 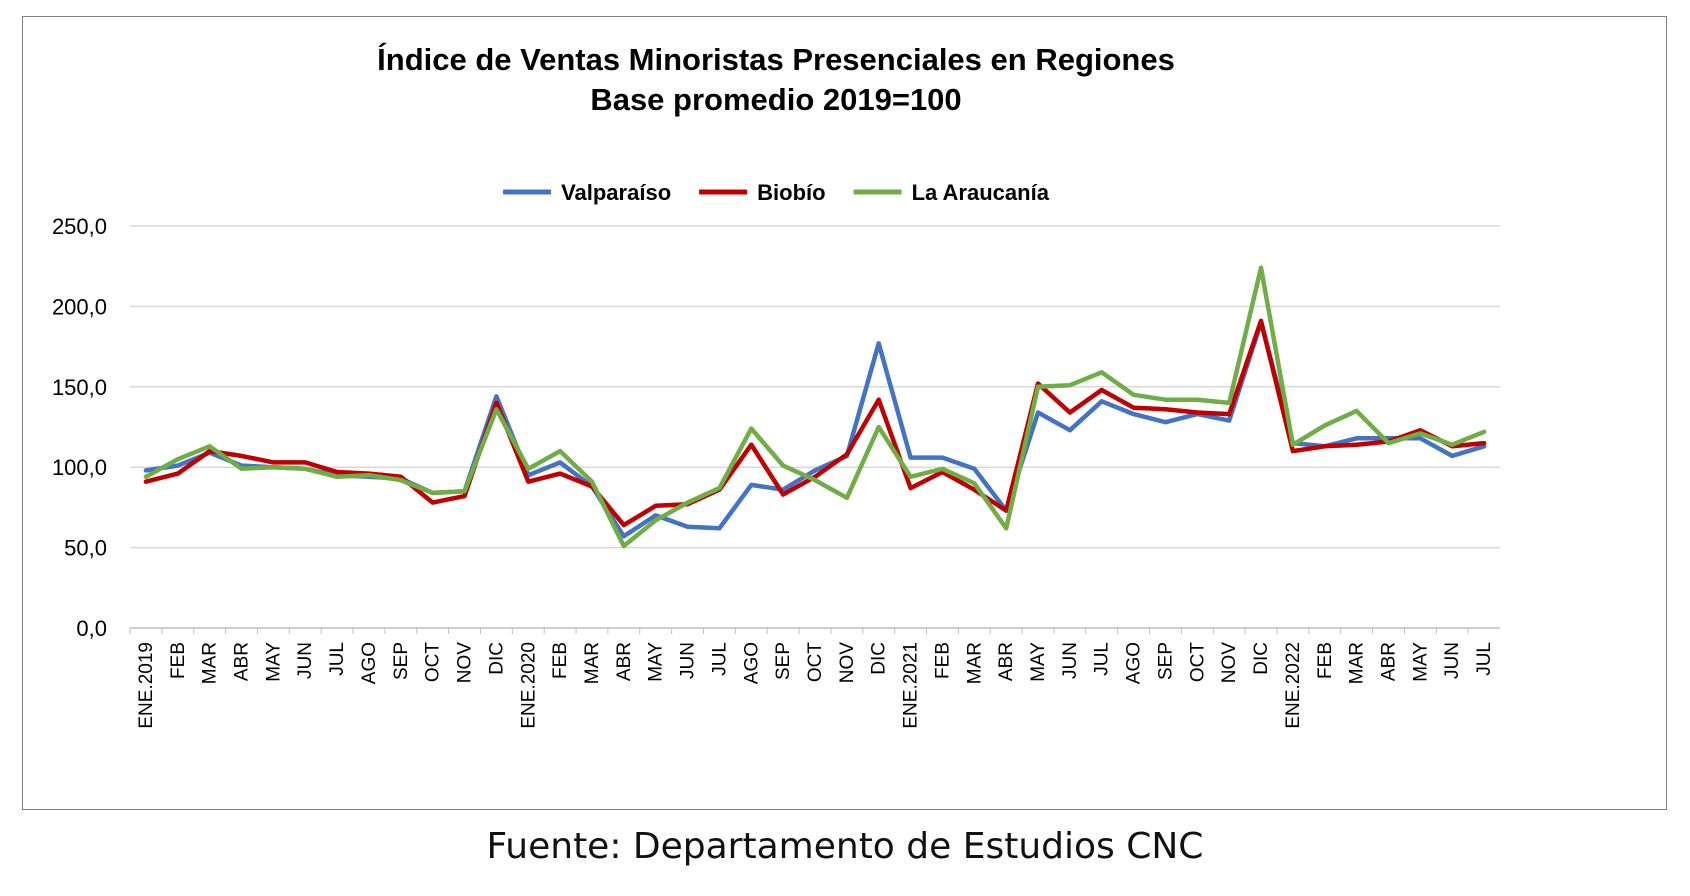 I want to click on chart-subtitle: Base promedio 2019=100, so click(x=775, y=99).